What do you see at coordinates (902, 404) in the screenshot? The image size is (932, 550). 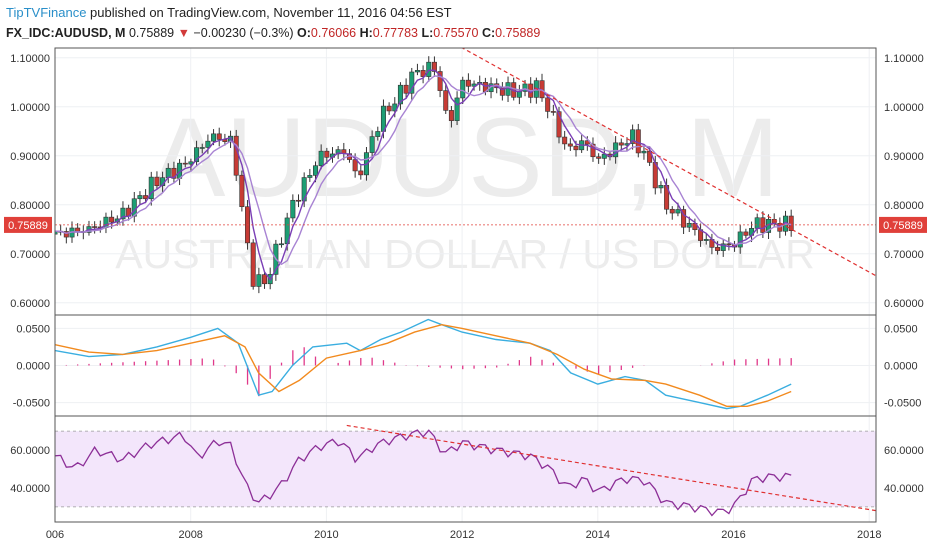 I see `macd-tick-right: -0.0500` at bounding box center [902, 404].